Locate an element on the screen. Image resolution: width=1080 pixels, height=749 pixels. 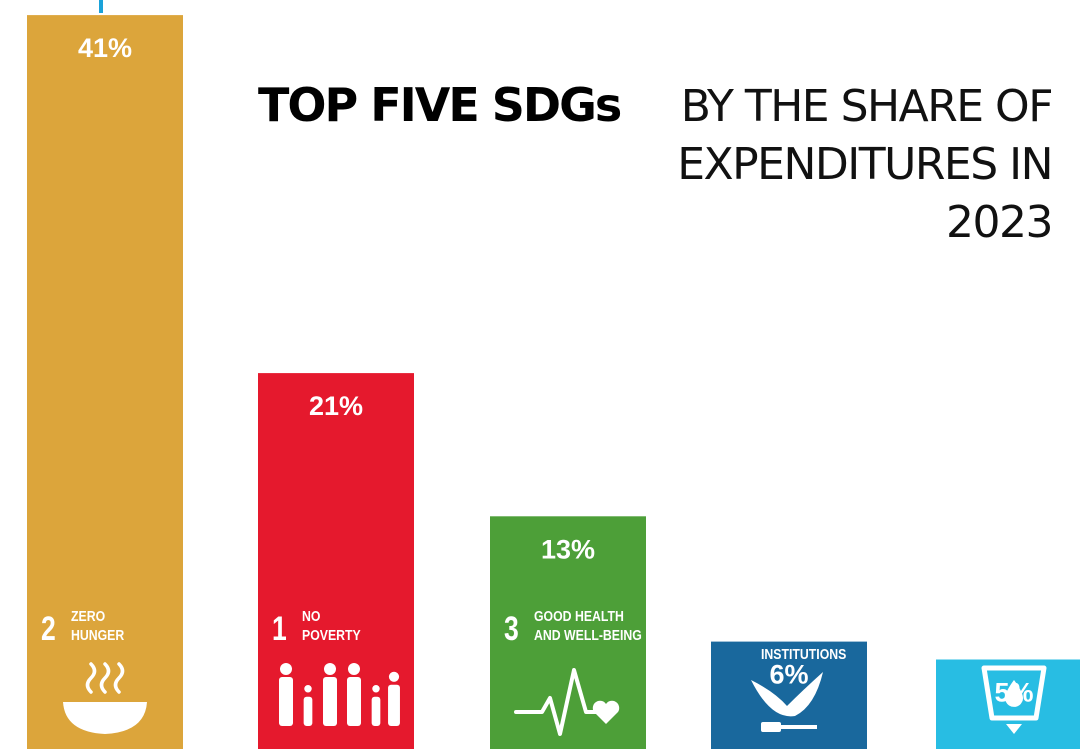
bar-group-3: 13% 3 GOOD HEALTH AND WELL-BEING is located at coordinates (568, 632).